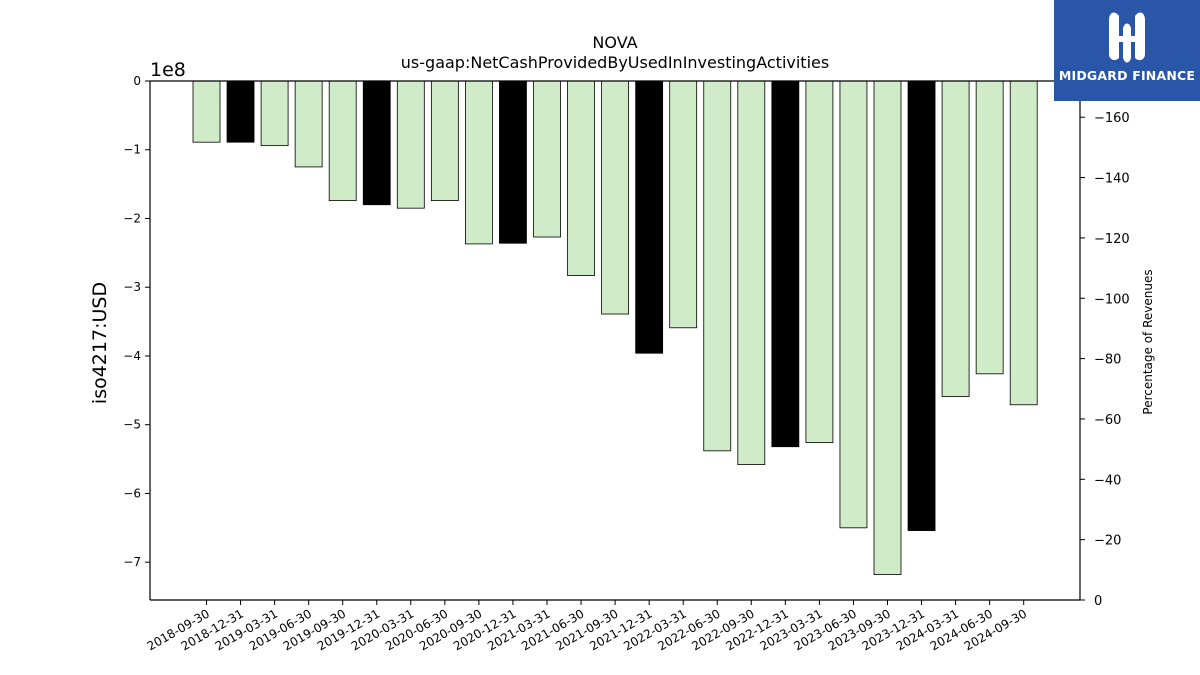 This screenshot has height=675, width=1200. What do you see at coordinates (132, 150) in the screenshot?
I see `y-tick-label: −1` at bounding box center [132, 150].